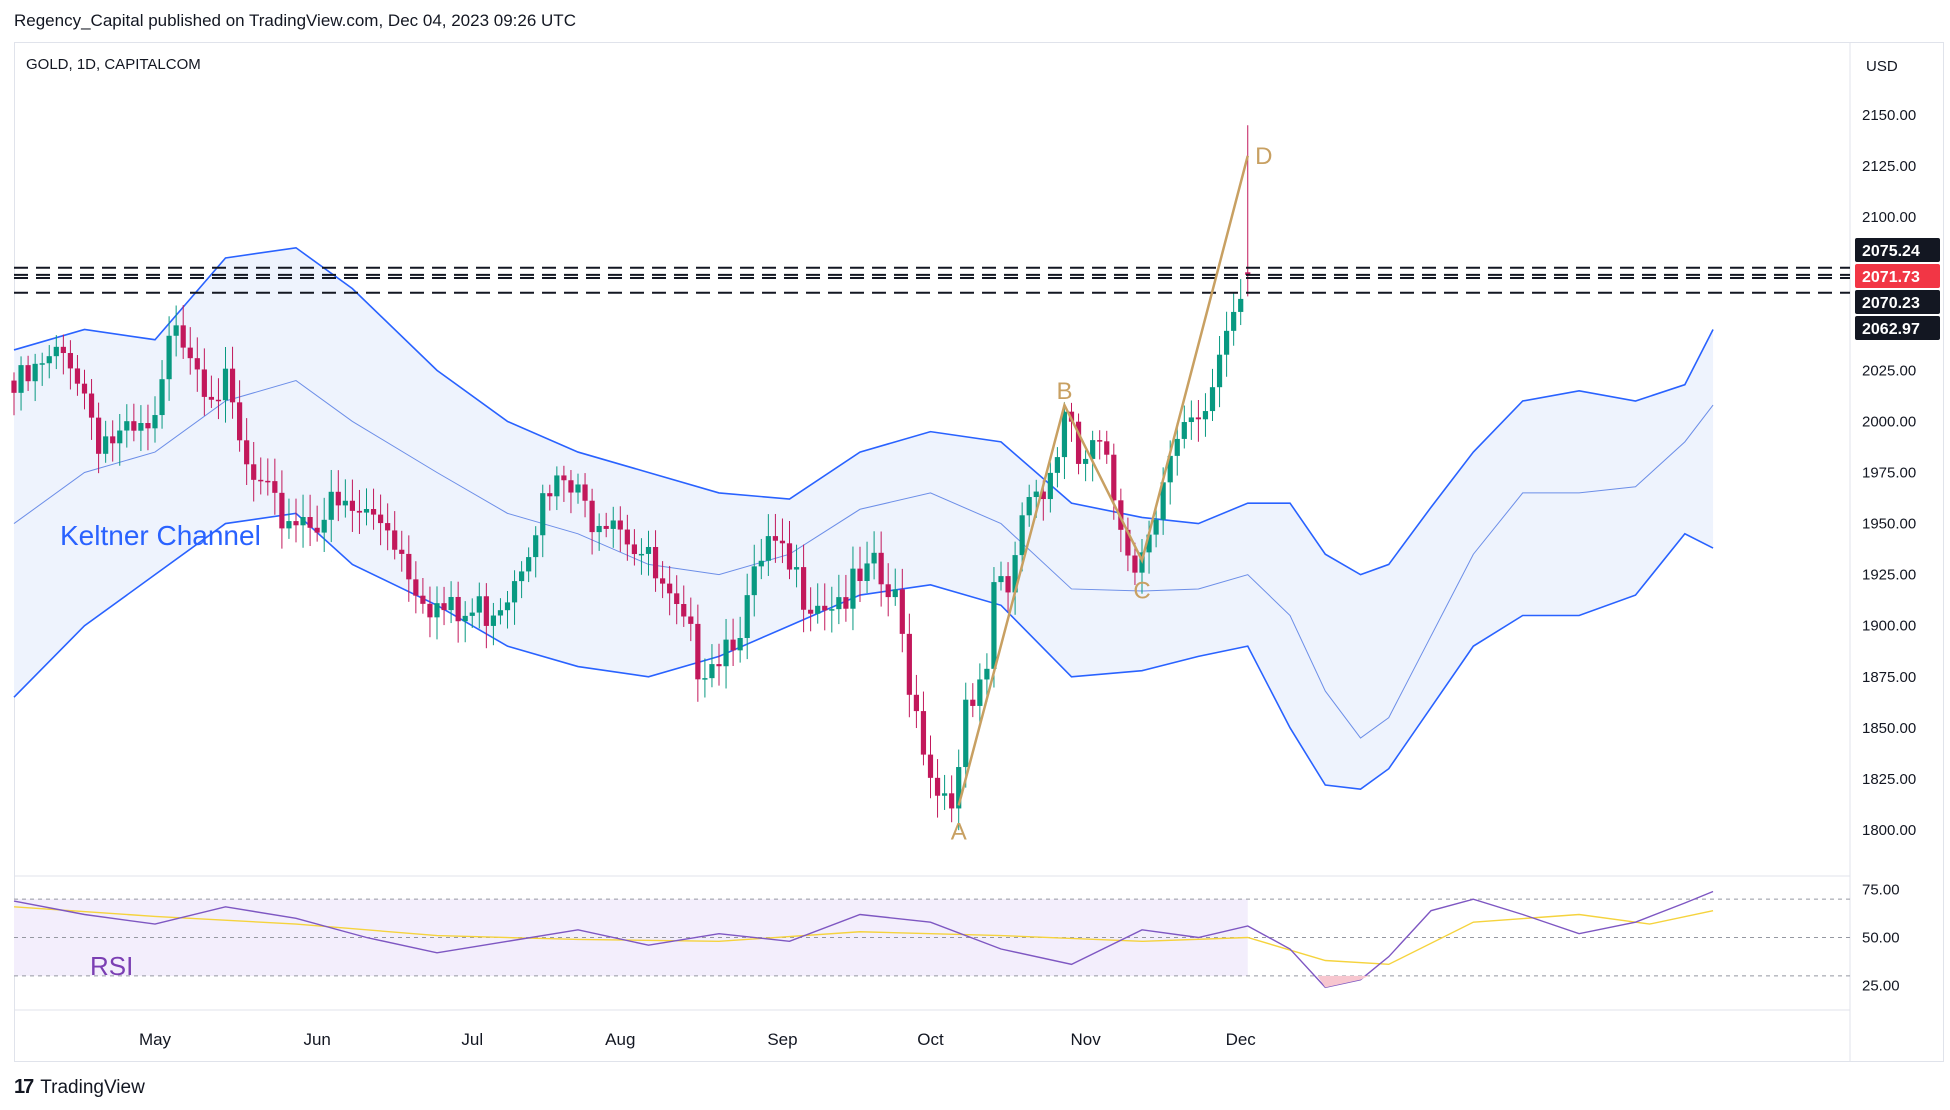 Image resolution: width=1950 pixels, height=1110 pixels. Describe the element at coordinates (1889, 166) in the screenshot. I see `price-tick-label: 2125.00` at that location.